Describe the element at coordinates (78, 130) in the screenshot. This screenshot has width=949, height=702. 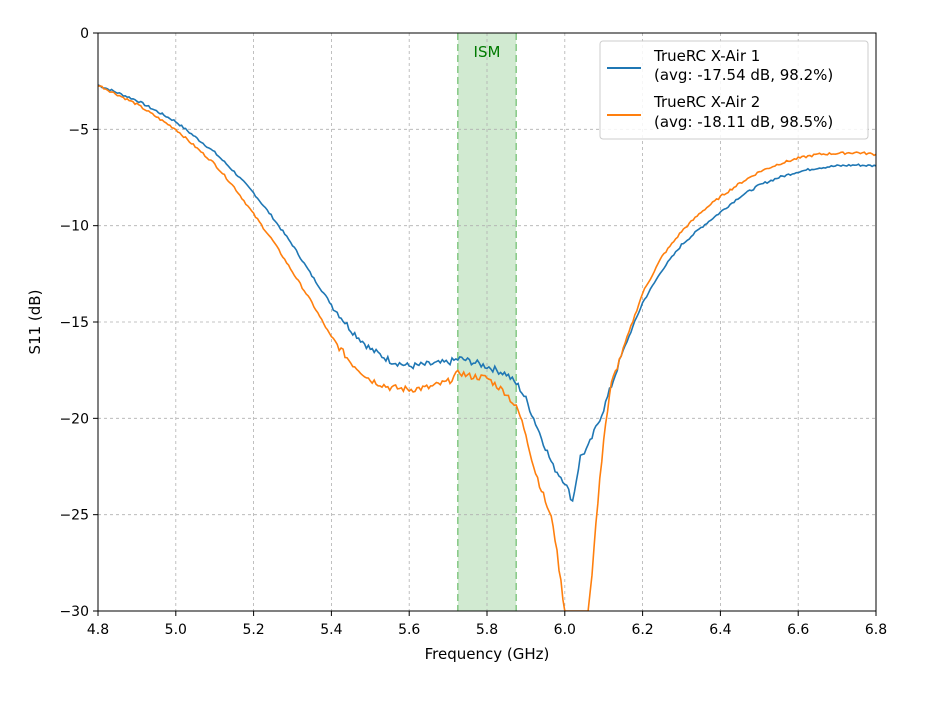
I see `y-tick-label: −5` at that location.